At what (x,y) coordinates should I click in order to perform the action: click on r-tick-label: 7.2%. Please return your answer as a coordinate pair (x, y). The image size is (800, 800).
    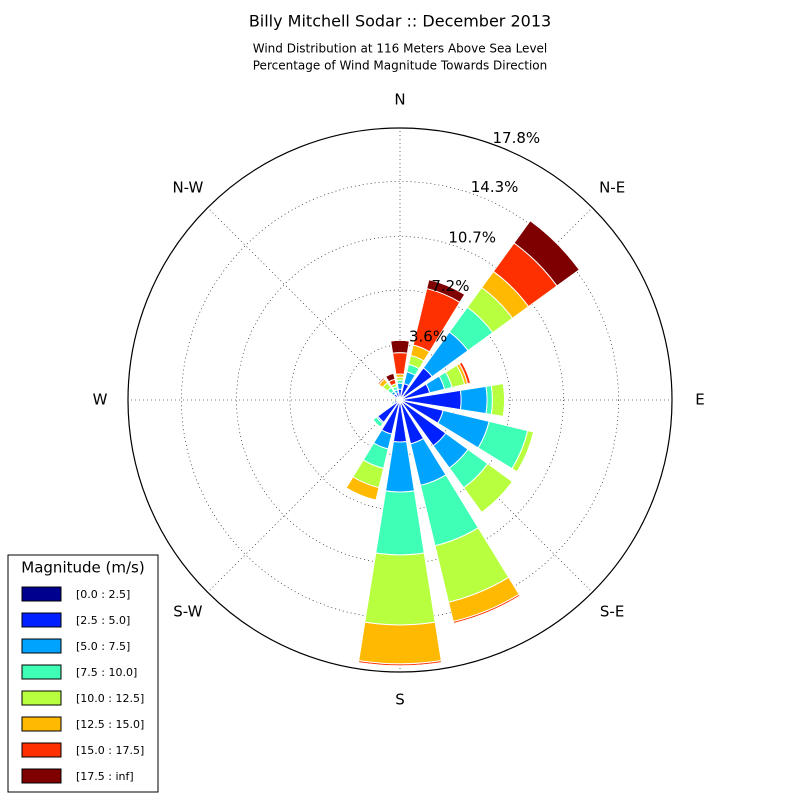
    Looking at the image, I should click on (450, 286).